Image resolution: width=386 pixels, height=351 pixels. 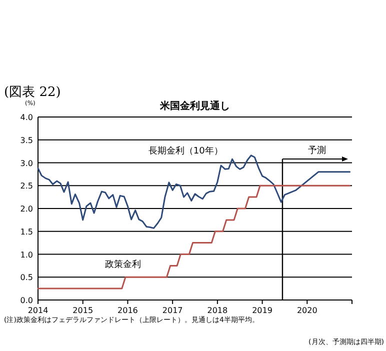 I want to click on x-tick-label: 2020, so click(x=307, y=310).